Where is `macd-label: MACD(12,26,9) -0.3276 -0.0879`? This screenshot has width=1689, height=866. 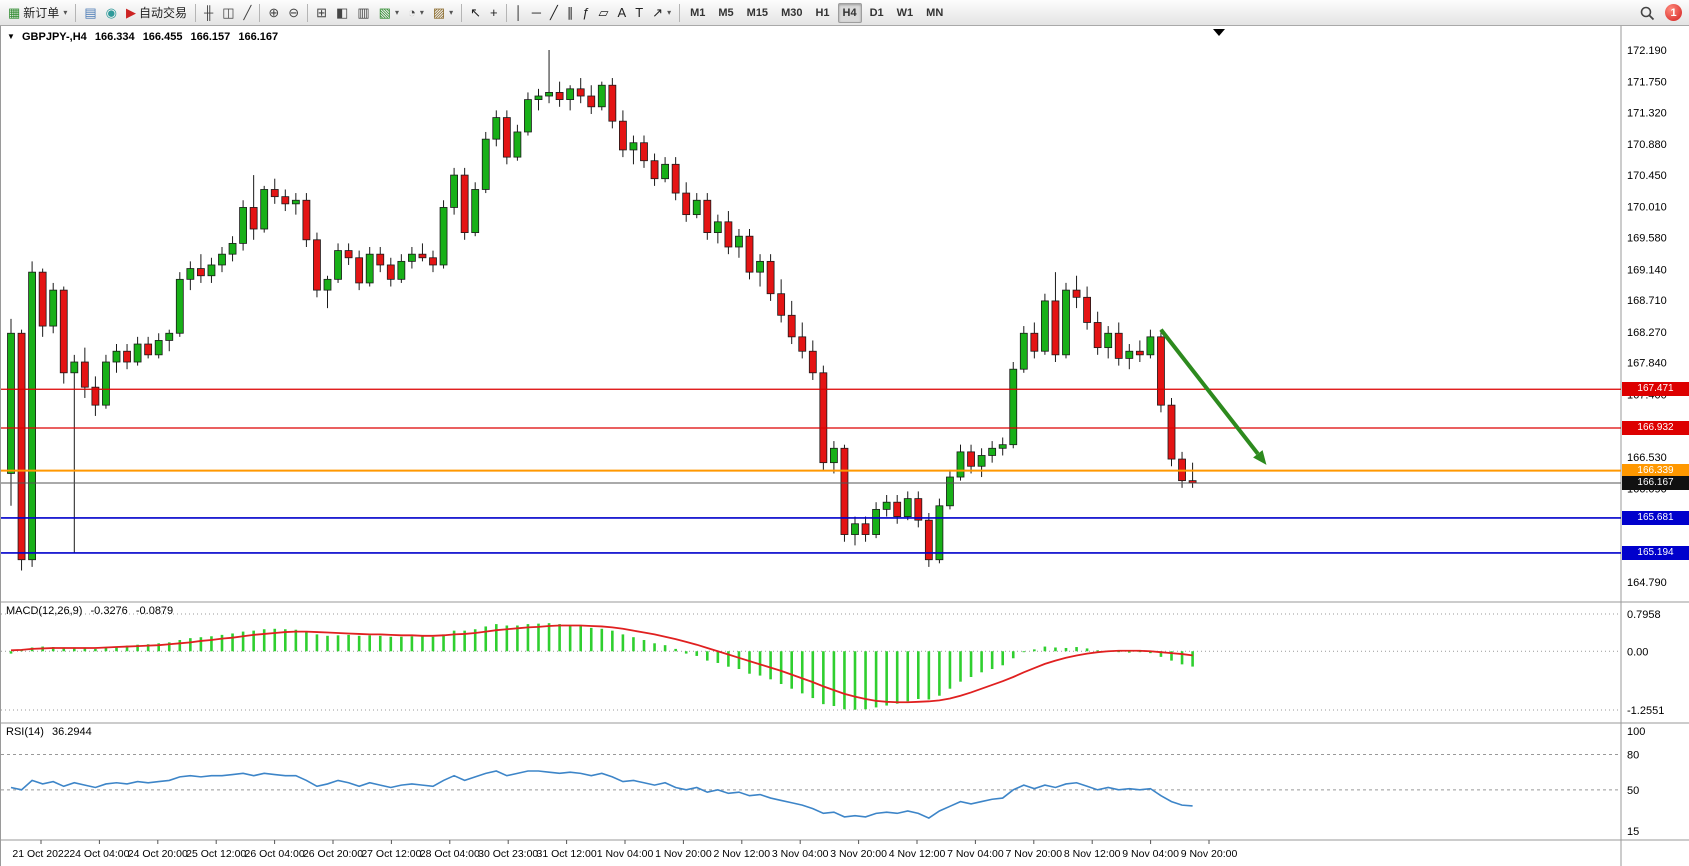
macd-label: MACD(12,26,9) -0.3276 -0.0879 is located at coordinates (89, 611).